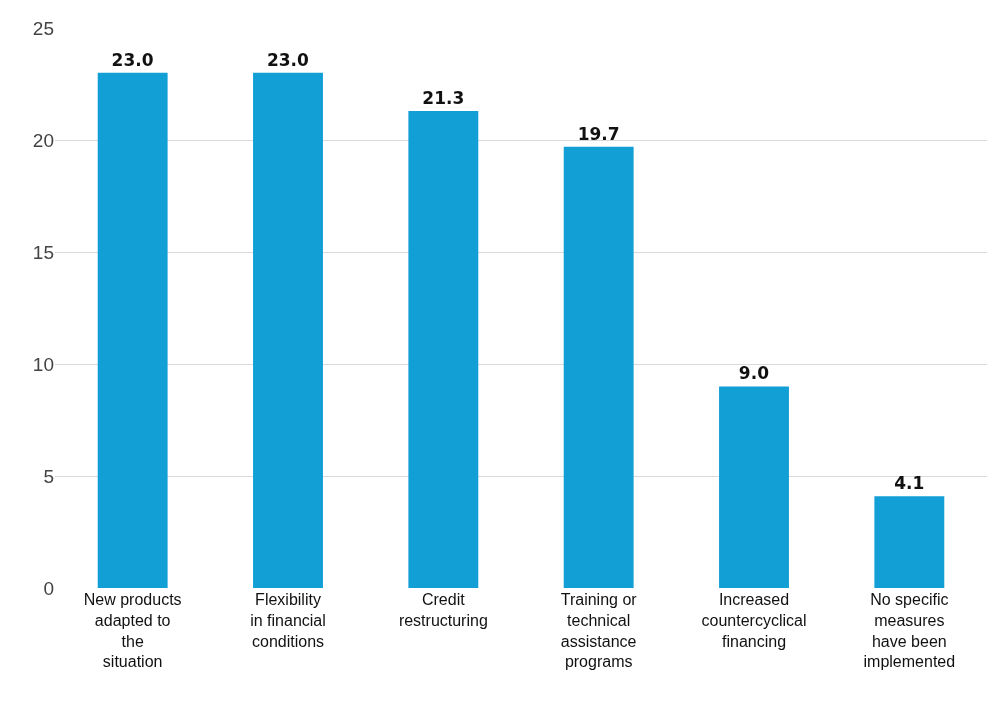  Describe the element at coordinates (599, 631) in the screenshot. I see `x-tick-label: Training or technical assistance programs` at that location.